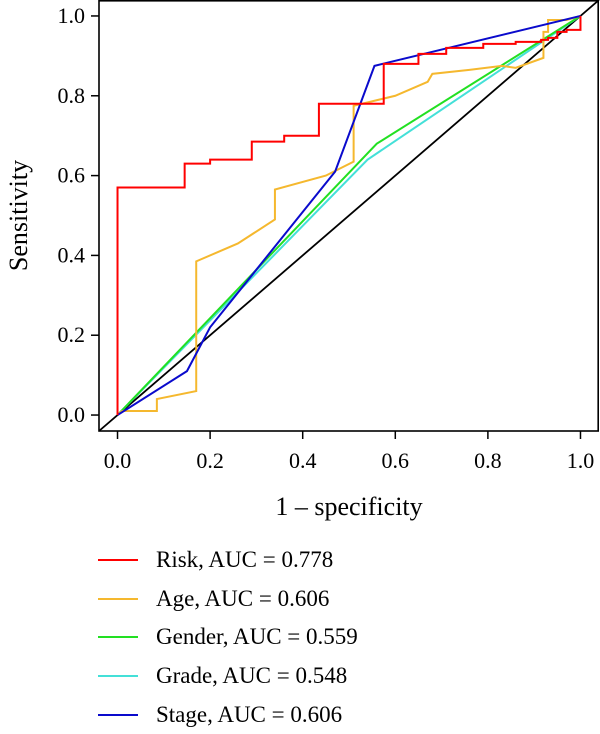  I want to click on y-tick-label: 0.0, so click(72, 414).